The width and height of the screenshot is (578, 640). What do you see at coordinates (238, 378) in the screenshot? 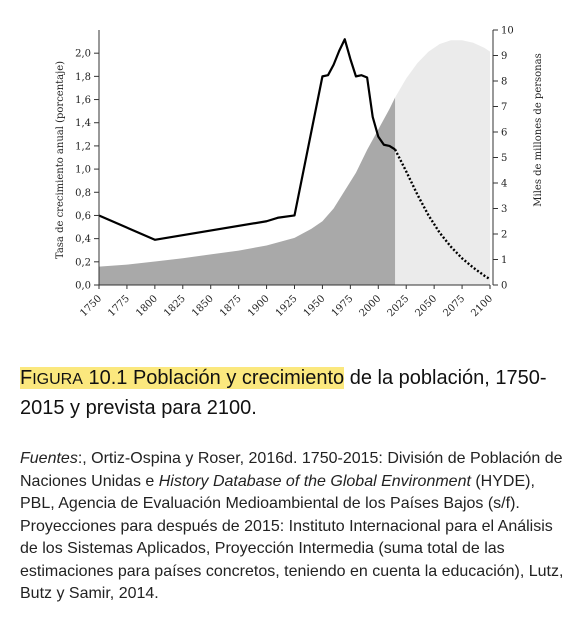
I see `figure-title-highlight: Población y crecimiento` at bounding box center [238, 378].